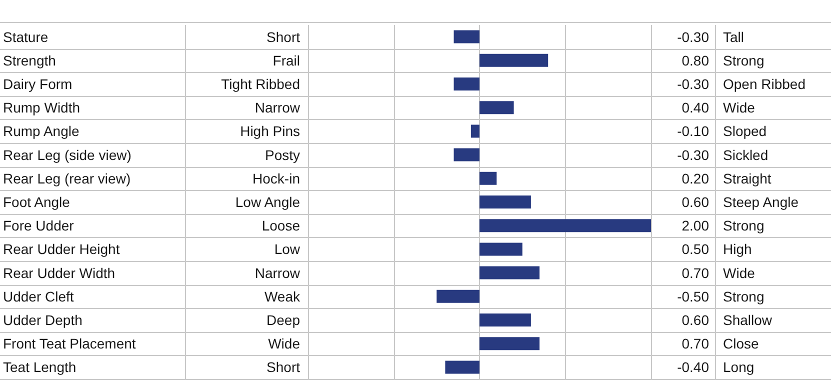 This screenshot has height=383, width=831. Describe the element at coordinates (38, 296) in the screenshot. I see `y-tick-label: Udder Cleft` at that location.